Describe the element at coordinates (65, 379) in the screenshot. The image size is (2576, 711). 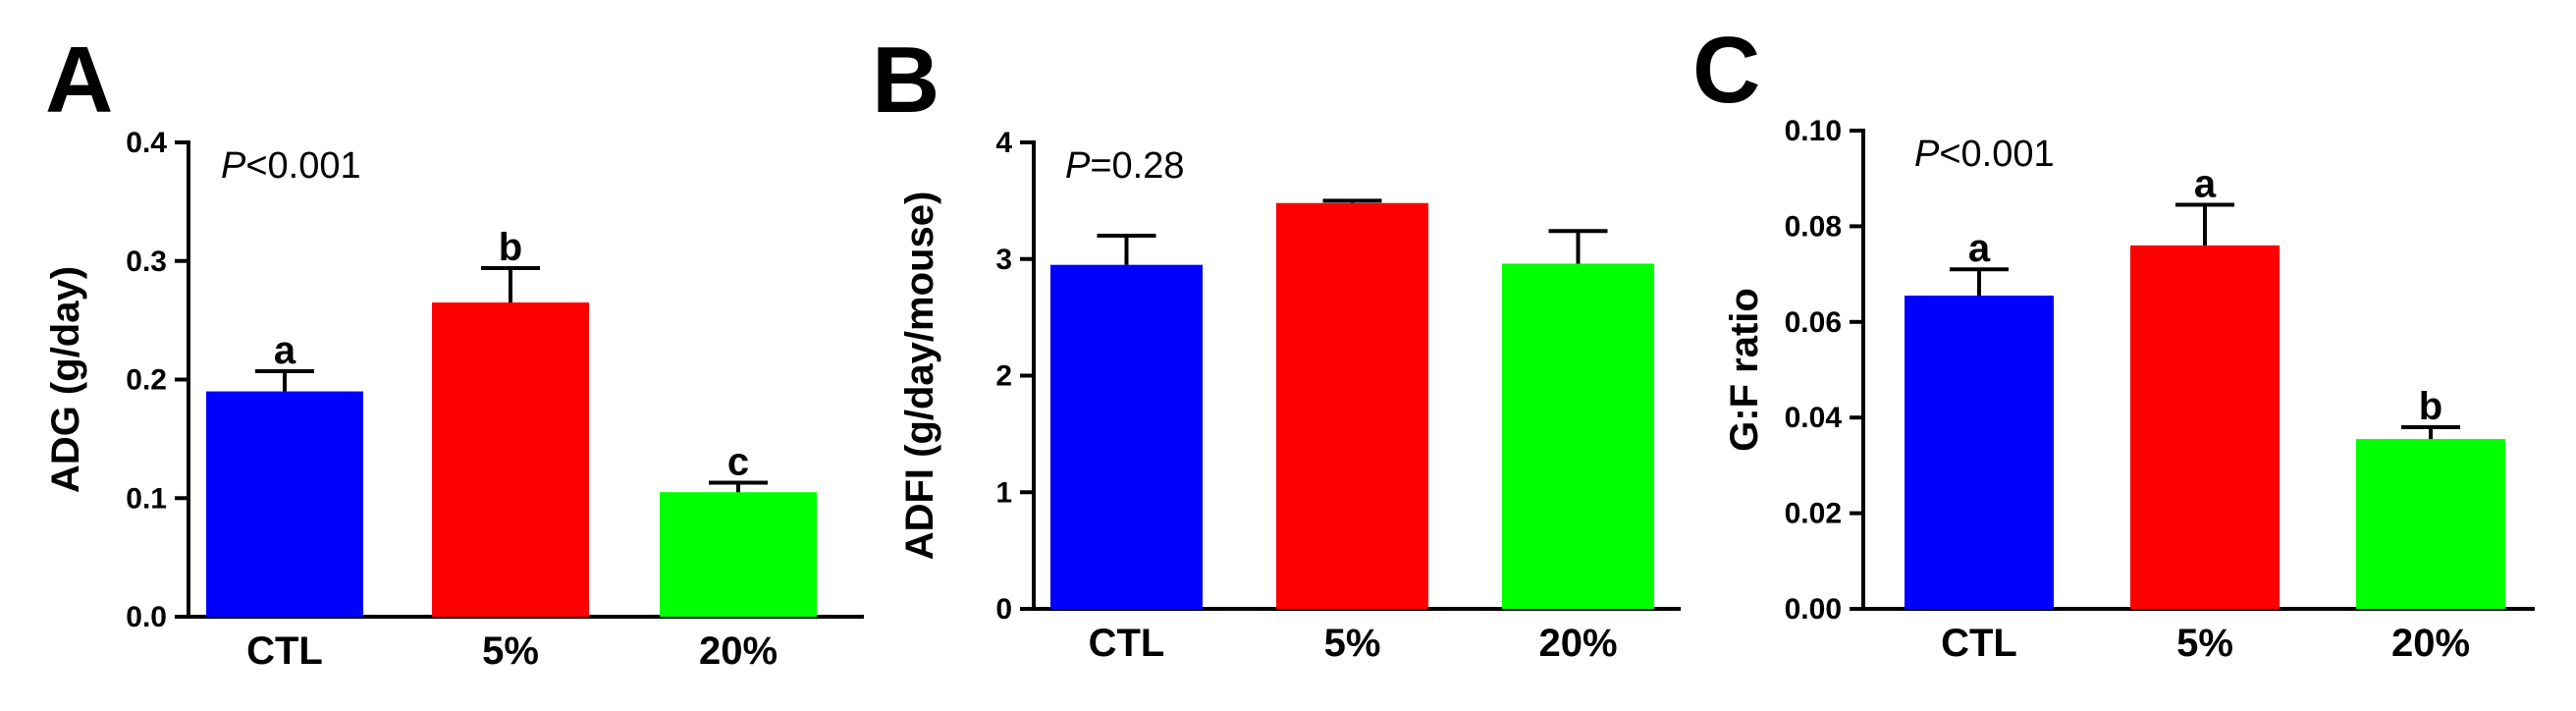
I see `y-axis-title: ADG (g/day)` at that location.